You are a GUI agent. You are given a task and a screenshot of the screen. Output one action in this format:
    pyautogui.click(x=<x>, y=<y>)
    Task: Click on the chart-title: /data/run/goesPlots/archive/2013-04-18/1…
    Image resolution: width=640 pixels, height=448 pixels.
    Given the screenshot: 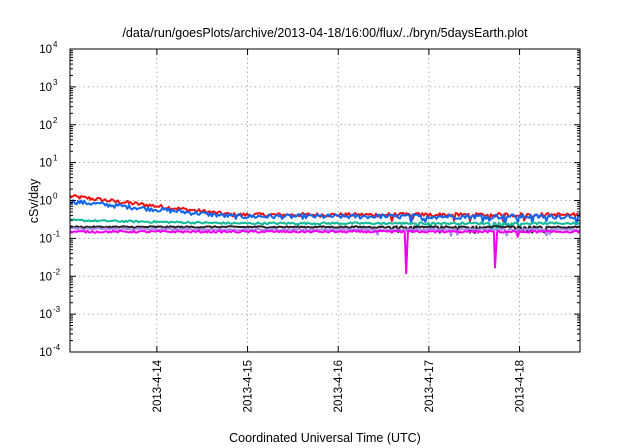 What is the action you would take?
    pyautogui.click(x=325, y=33)
    